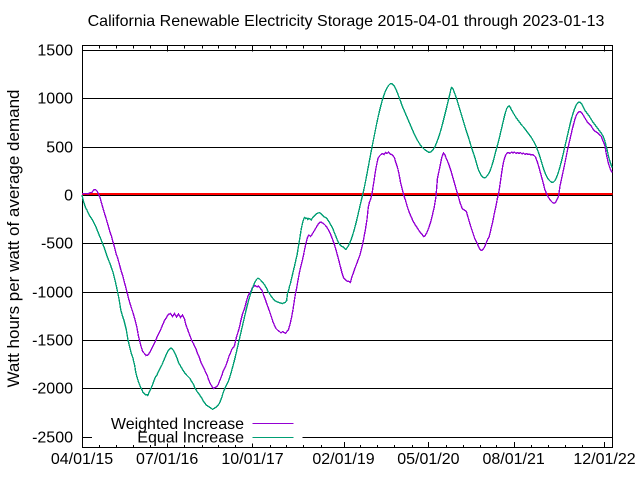 The width and height of the screenshot is (640, 485). I want to click on svg-text: 1000, so click(55, 99).